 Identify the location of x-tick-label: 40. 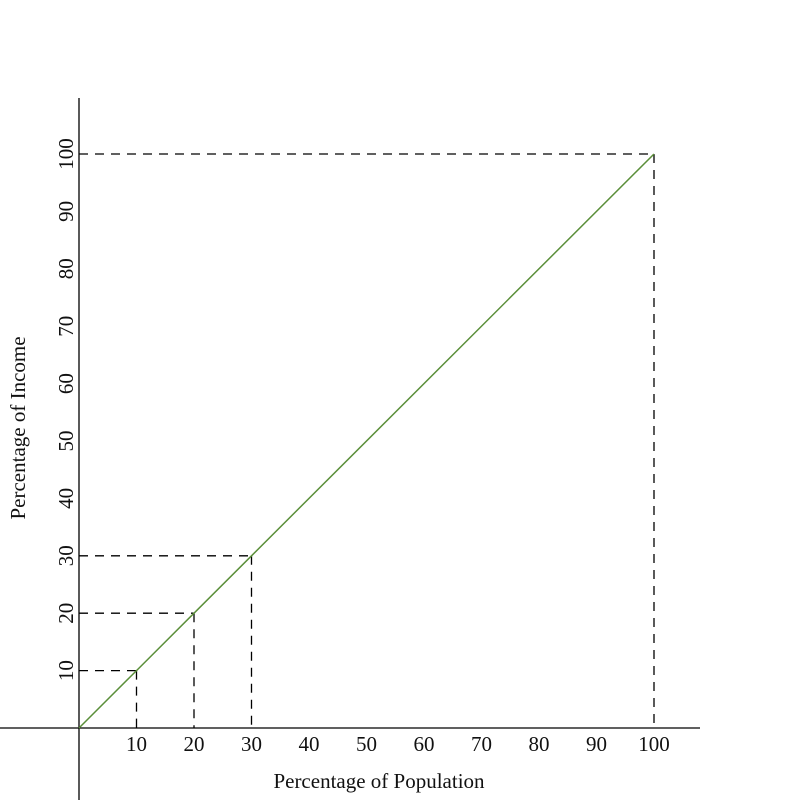
(309, 744).